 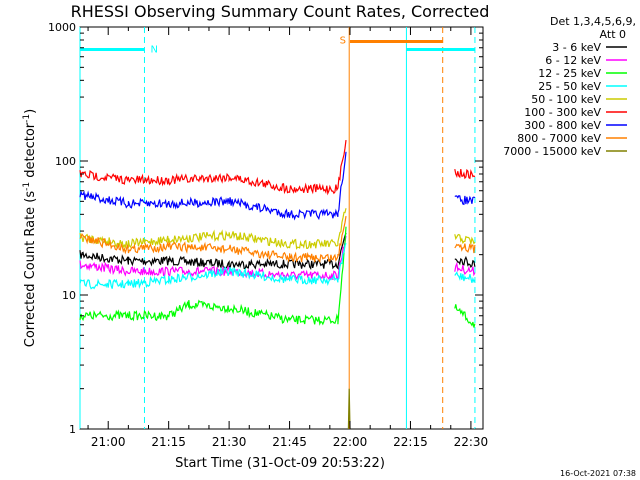 I want to click on legend-title-line2: Att 0, so click(x=613, y=34).